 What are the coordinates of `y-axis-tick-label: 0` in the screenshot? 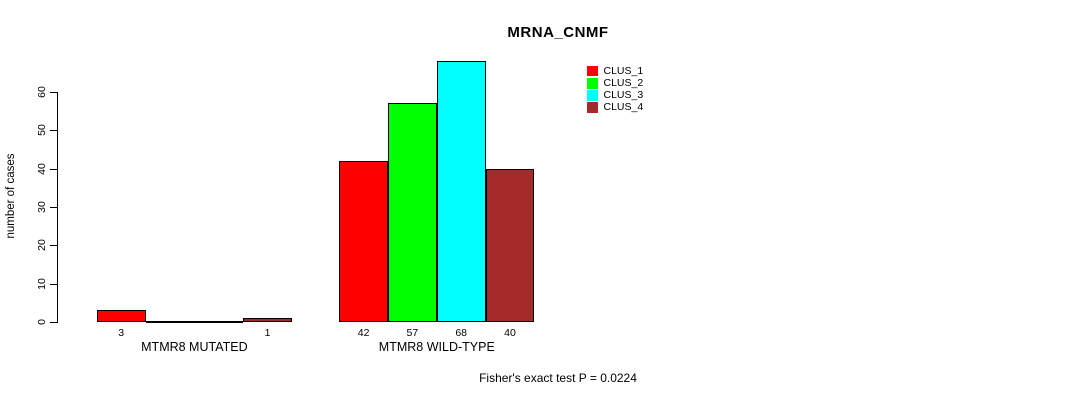 It's located at (42, 322).